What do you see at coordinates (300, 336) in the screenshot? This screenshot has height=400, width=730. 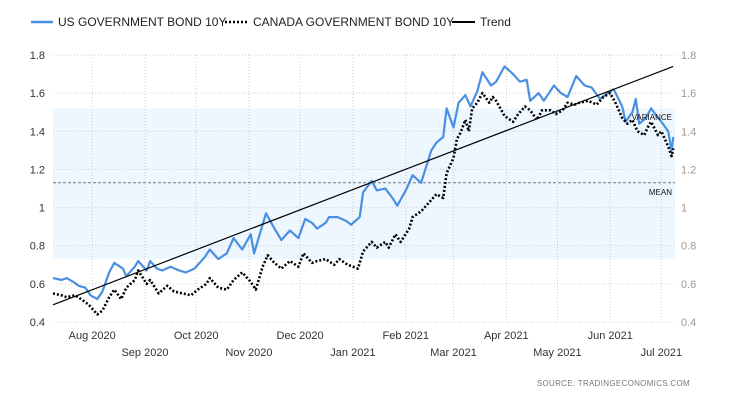 I see `x-tick-label: Dec 2020` at bounding box center [300, 336].